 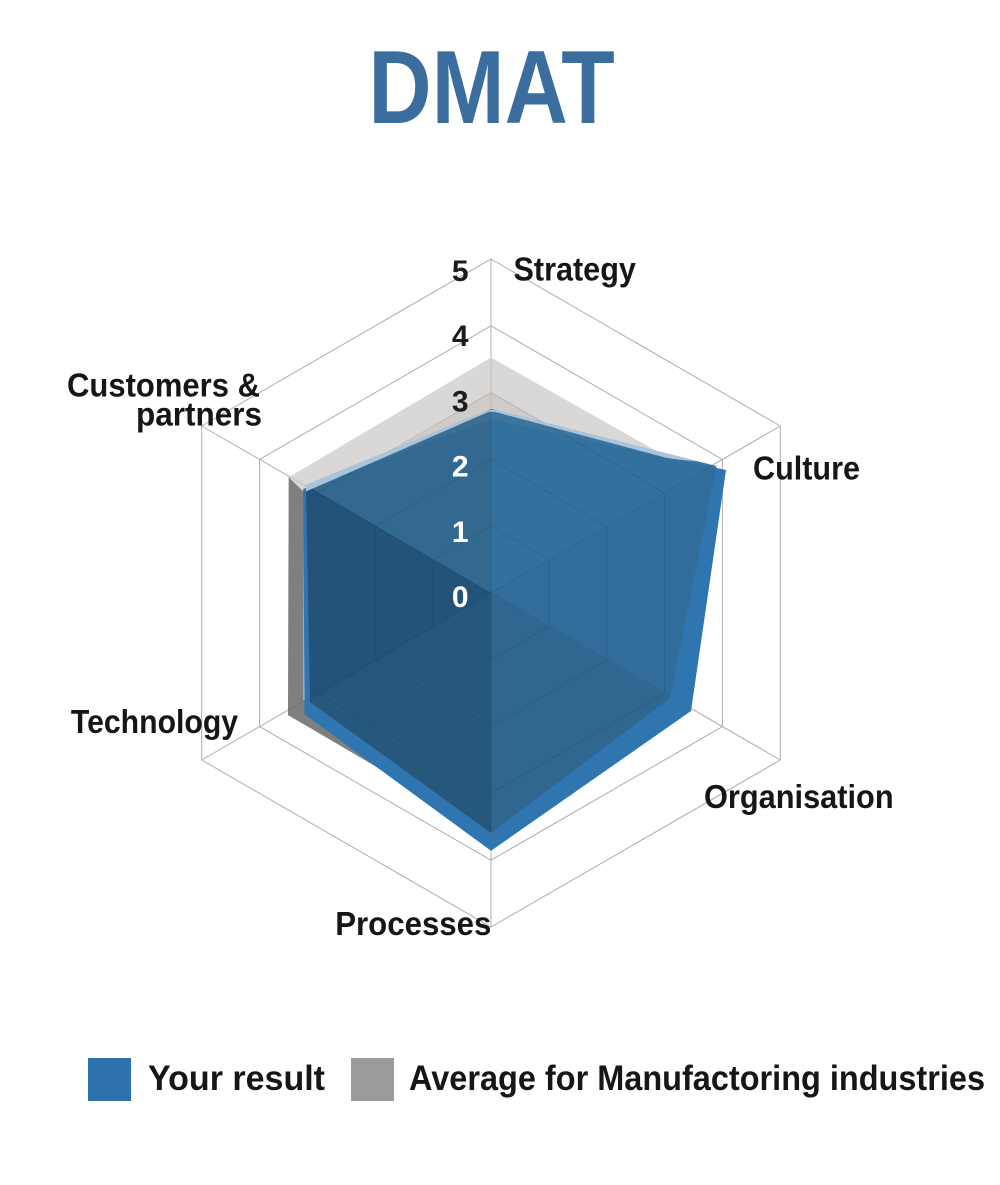 I want to click on svg-text:Average for Manufactoring indu: Average for Manufactoring industries, so click(x=697, y=1078).